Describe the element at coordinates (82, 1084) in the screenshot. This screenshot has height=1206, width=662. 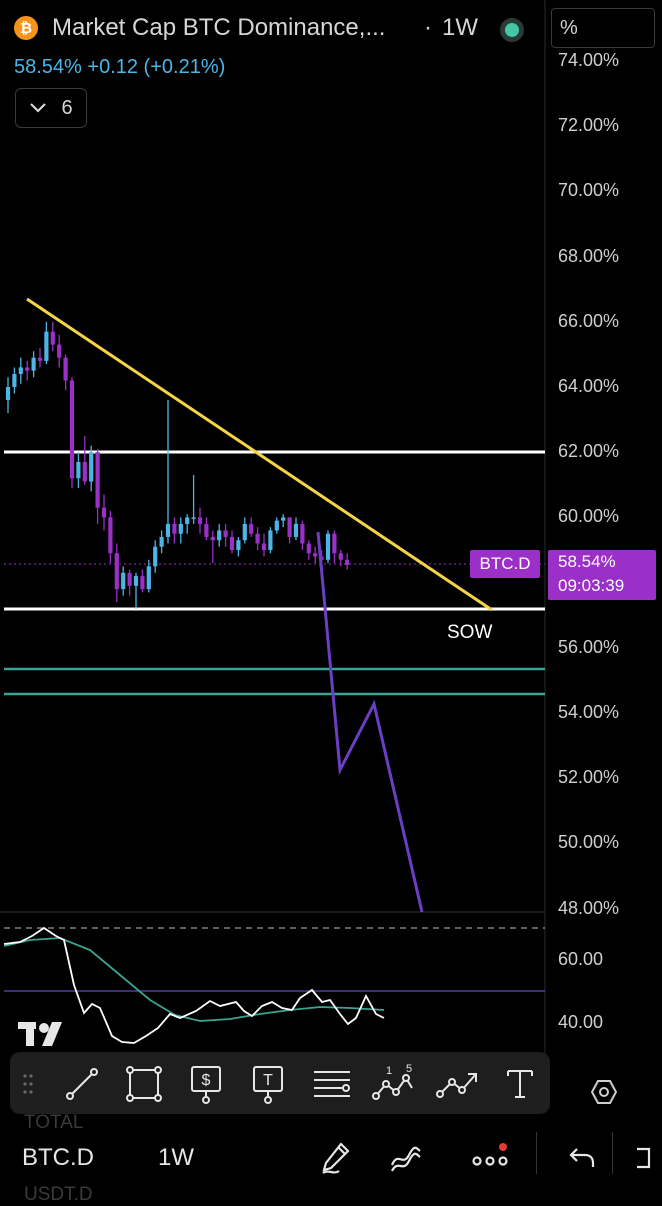
I see `trendline-icon` at that location.